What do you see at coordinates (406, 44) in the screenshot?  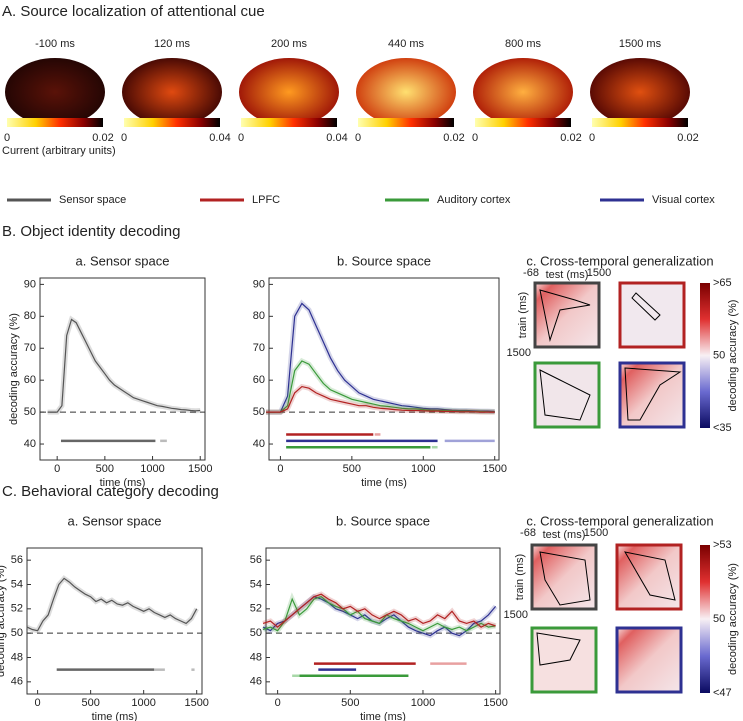 I see `time-label: 440 ms` at bounding box center [406, 44].